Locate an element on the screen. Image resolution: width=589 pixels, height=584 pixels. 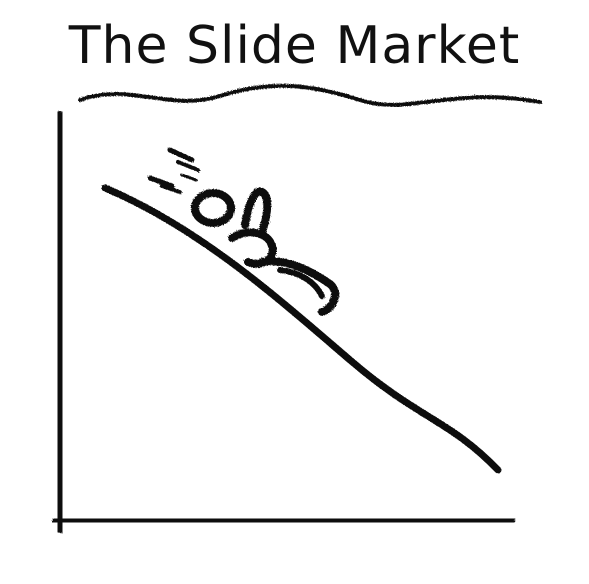
motion-lines is located at coordinates (173, 170).